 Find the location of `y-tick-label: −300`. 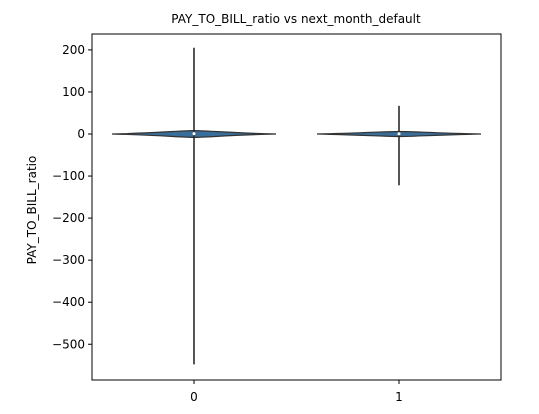

y-tick-label: −300 is located at coordinates (68, 260).